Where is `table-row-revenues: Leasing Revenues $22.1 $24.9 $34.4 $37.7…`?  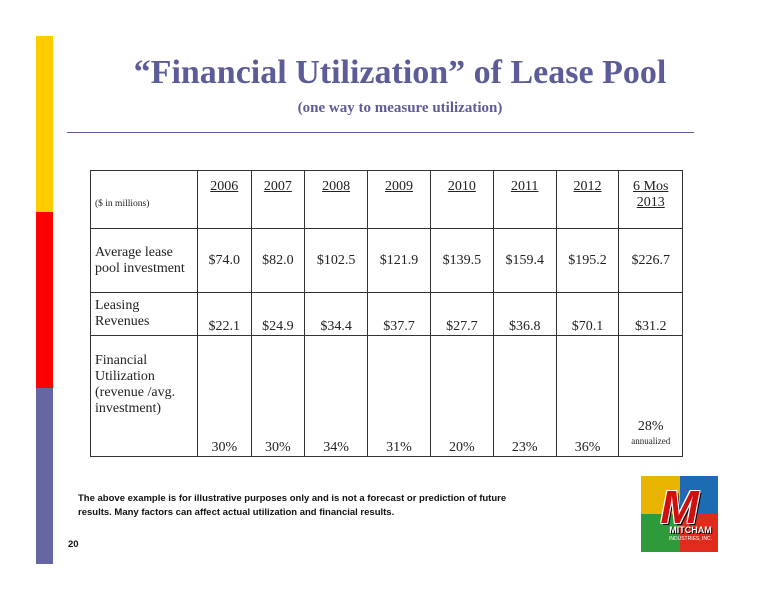
table-row-revenues: Leasing Revenues $22.1 $24.9 $34.4 $37.7… is located at coordinates (386, 314).